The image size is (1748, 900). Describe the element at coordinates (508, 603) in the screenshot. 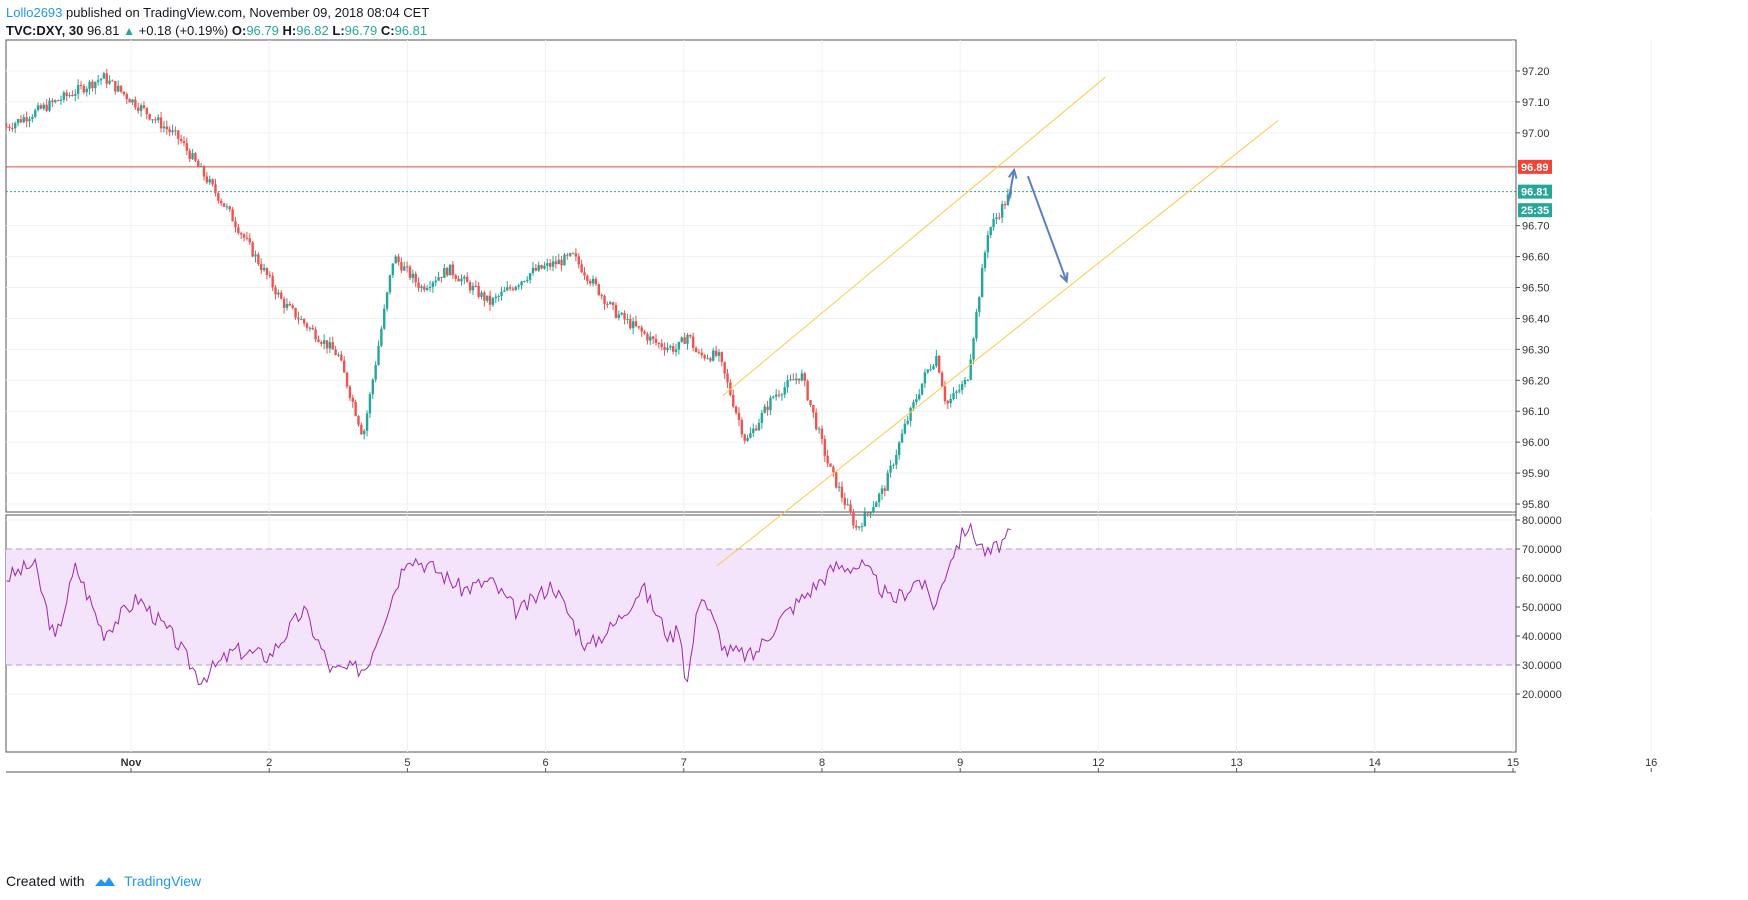

I see `rsi-line` at that location.